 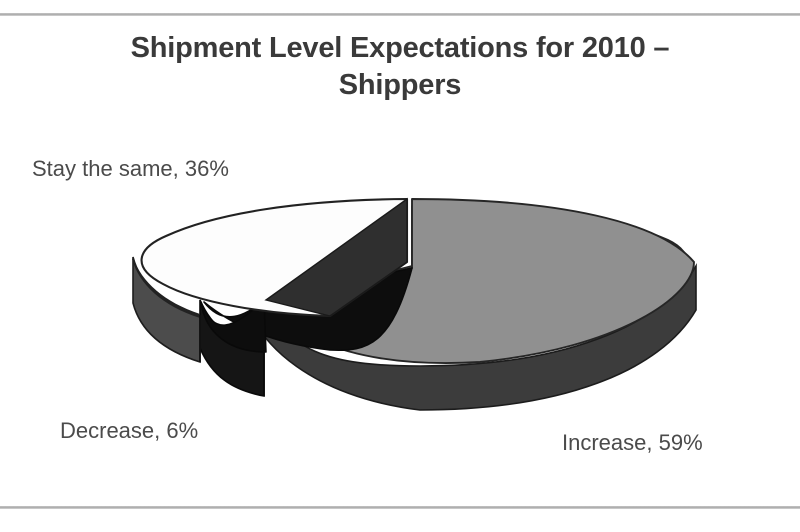 I want to click on slice-label-decrease: Decrease, 6%, so click(x=129, y=430).